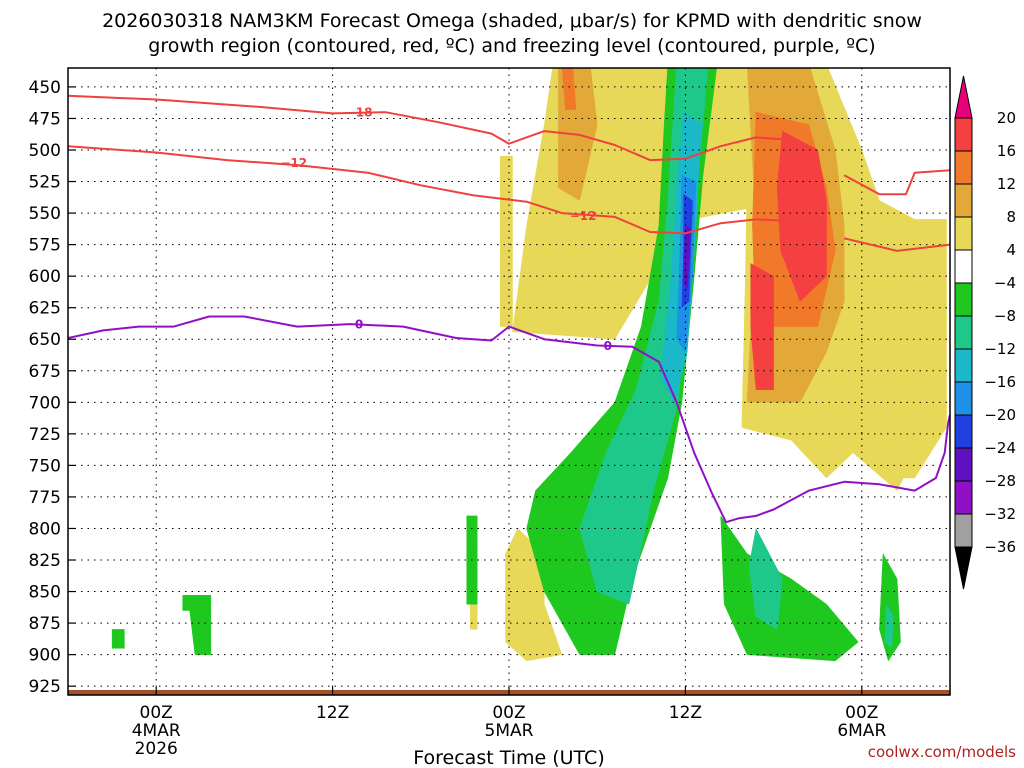 The width and height of the screenshot is (1024, 768). What do you see at coordinates (45, 119) in the screenshot?
I see `y-tick-label-475: 475` at bounding box center [45, 119].